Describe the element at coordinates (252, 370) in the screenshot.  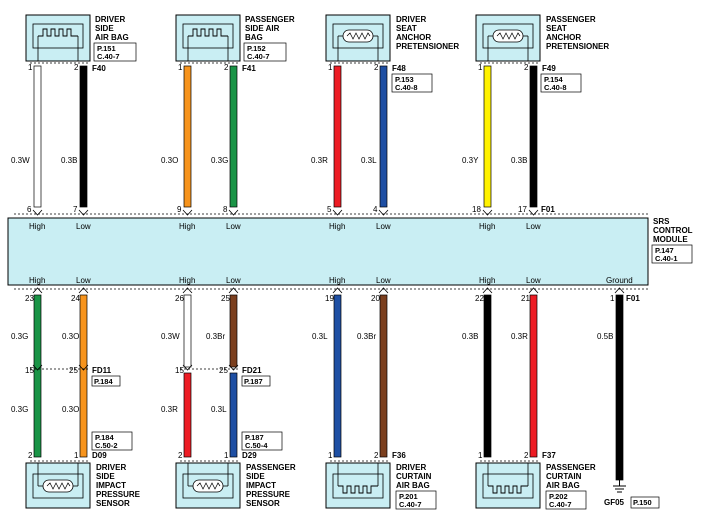
I see `connector-id: FD21` at that location.